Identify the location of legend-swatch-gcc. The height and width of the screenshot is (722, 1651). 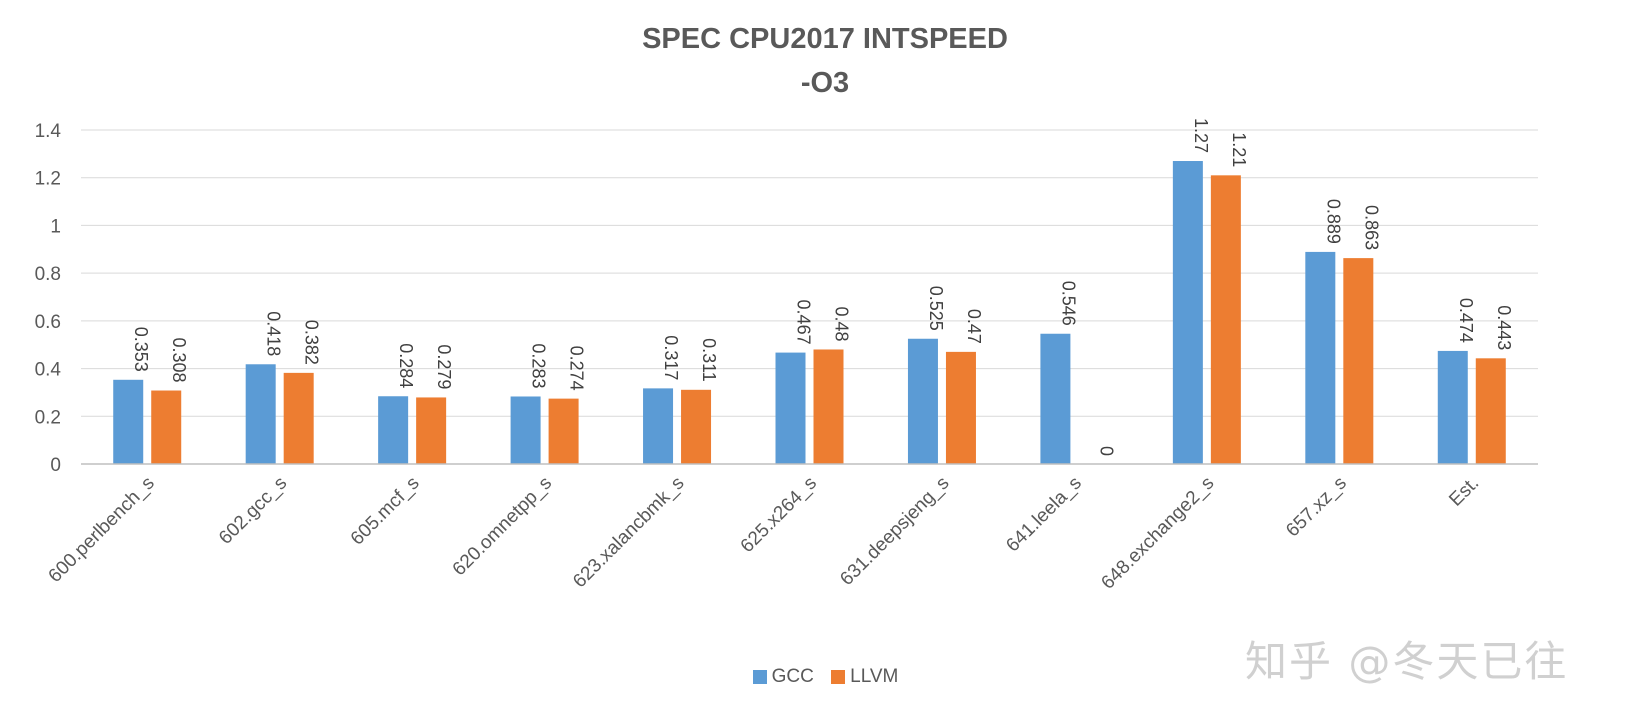
(759, 677).